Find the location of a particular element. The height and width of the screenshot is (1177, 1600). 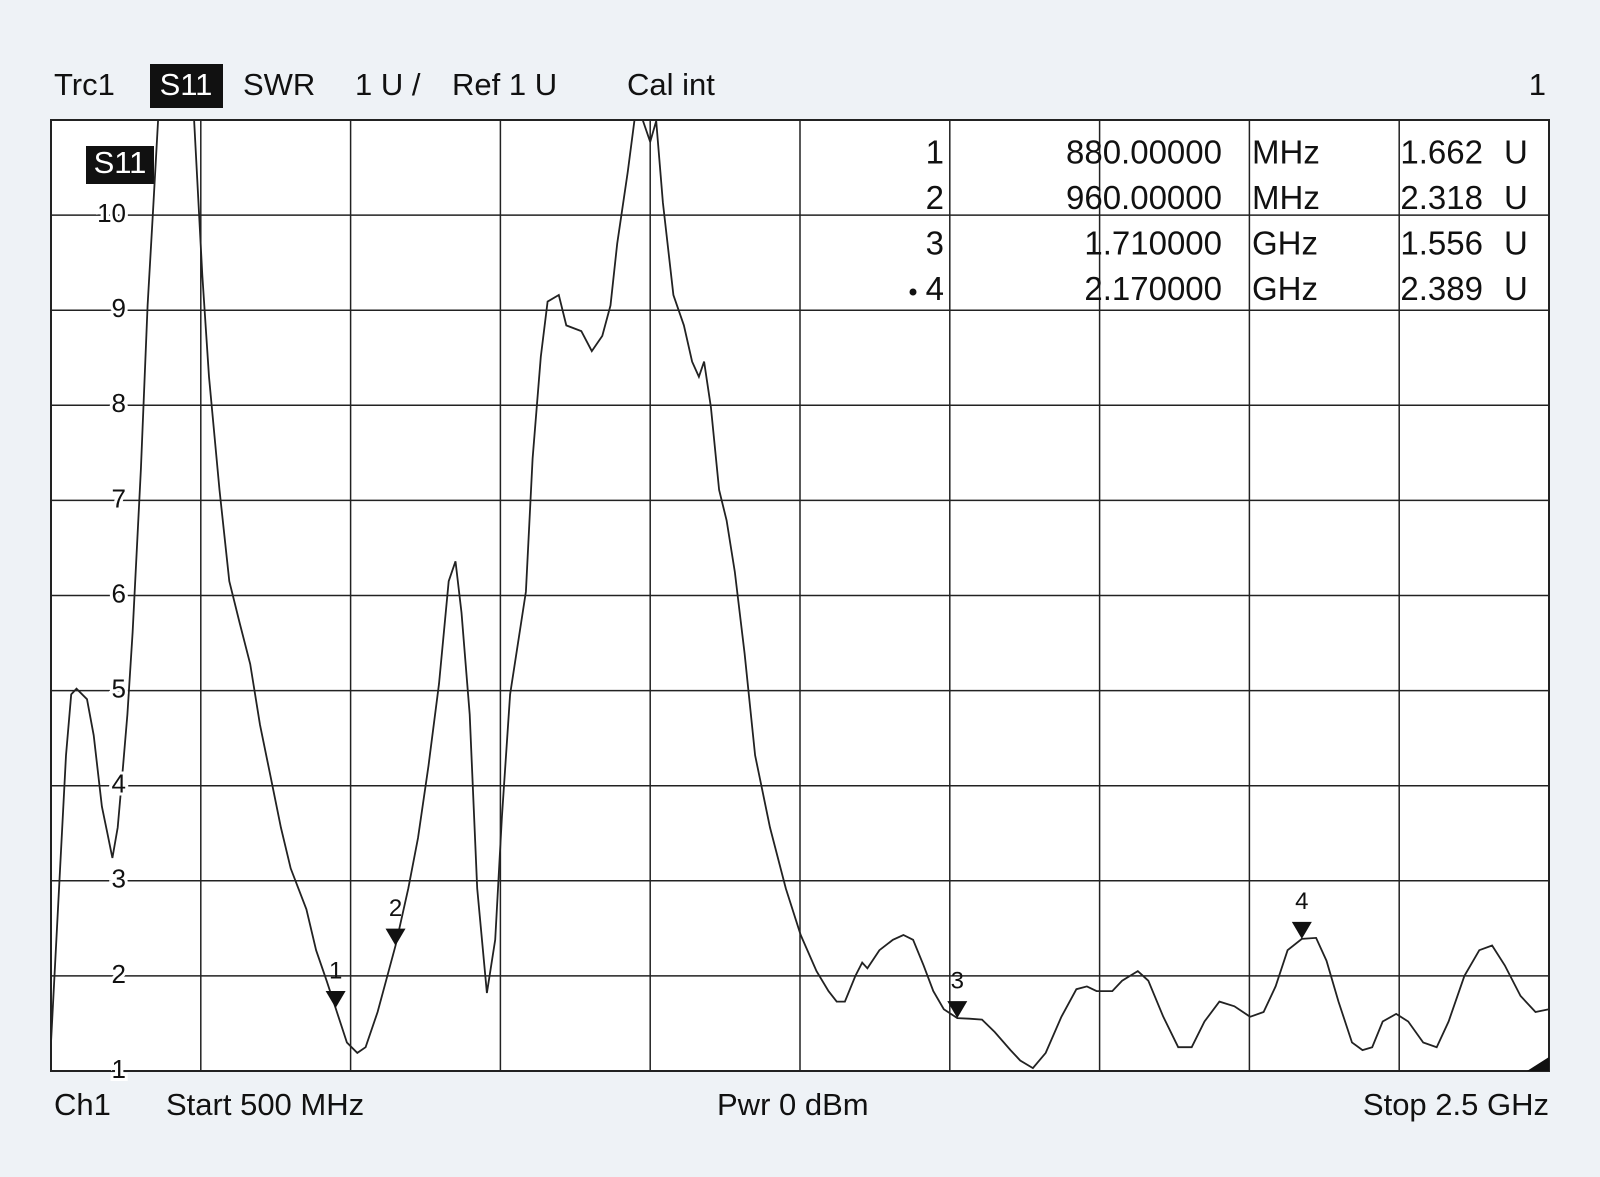

y-tick-label: 2 is located at coordinates (119, 974).